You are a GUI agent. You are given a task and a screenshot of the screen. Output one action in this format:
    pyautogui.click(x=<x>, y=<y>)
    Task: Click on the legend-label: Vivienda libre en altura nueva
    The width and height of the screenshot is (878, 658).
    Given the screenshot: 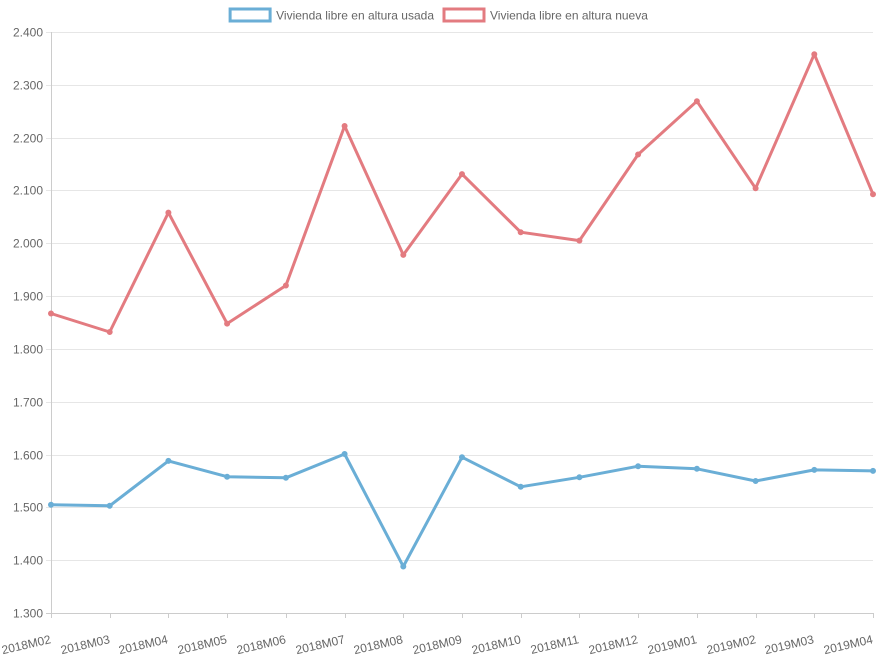 What is the action you would take?
    pyautogui.click(x=569, y=16)
    